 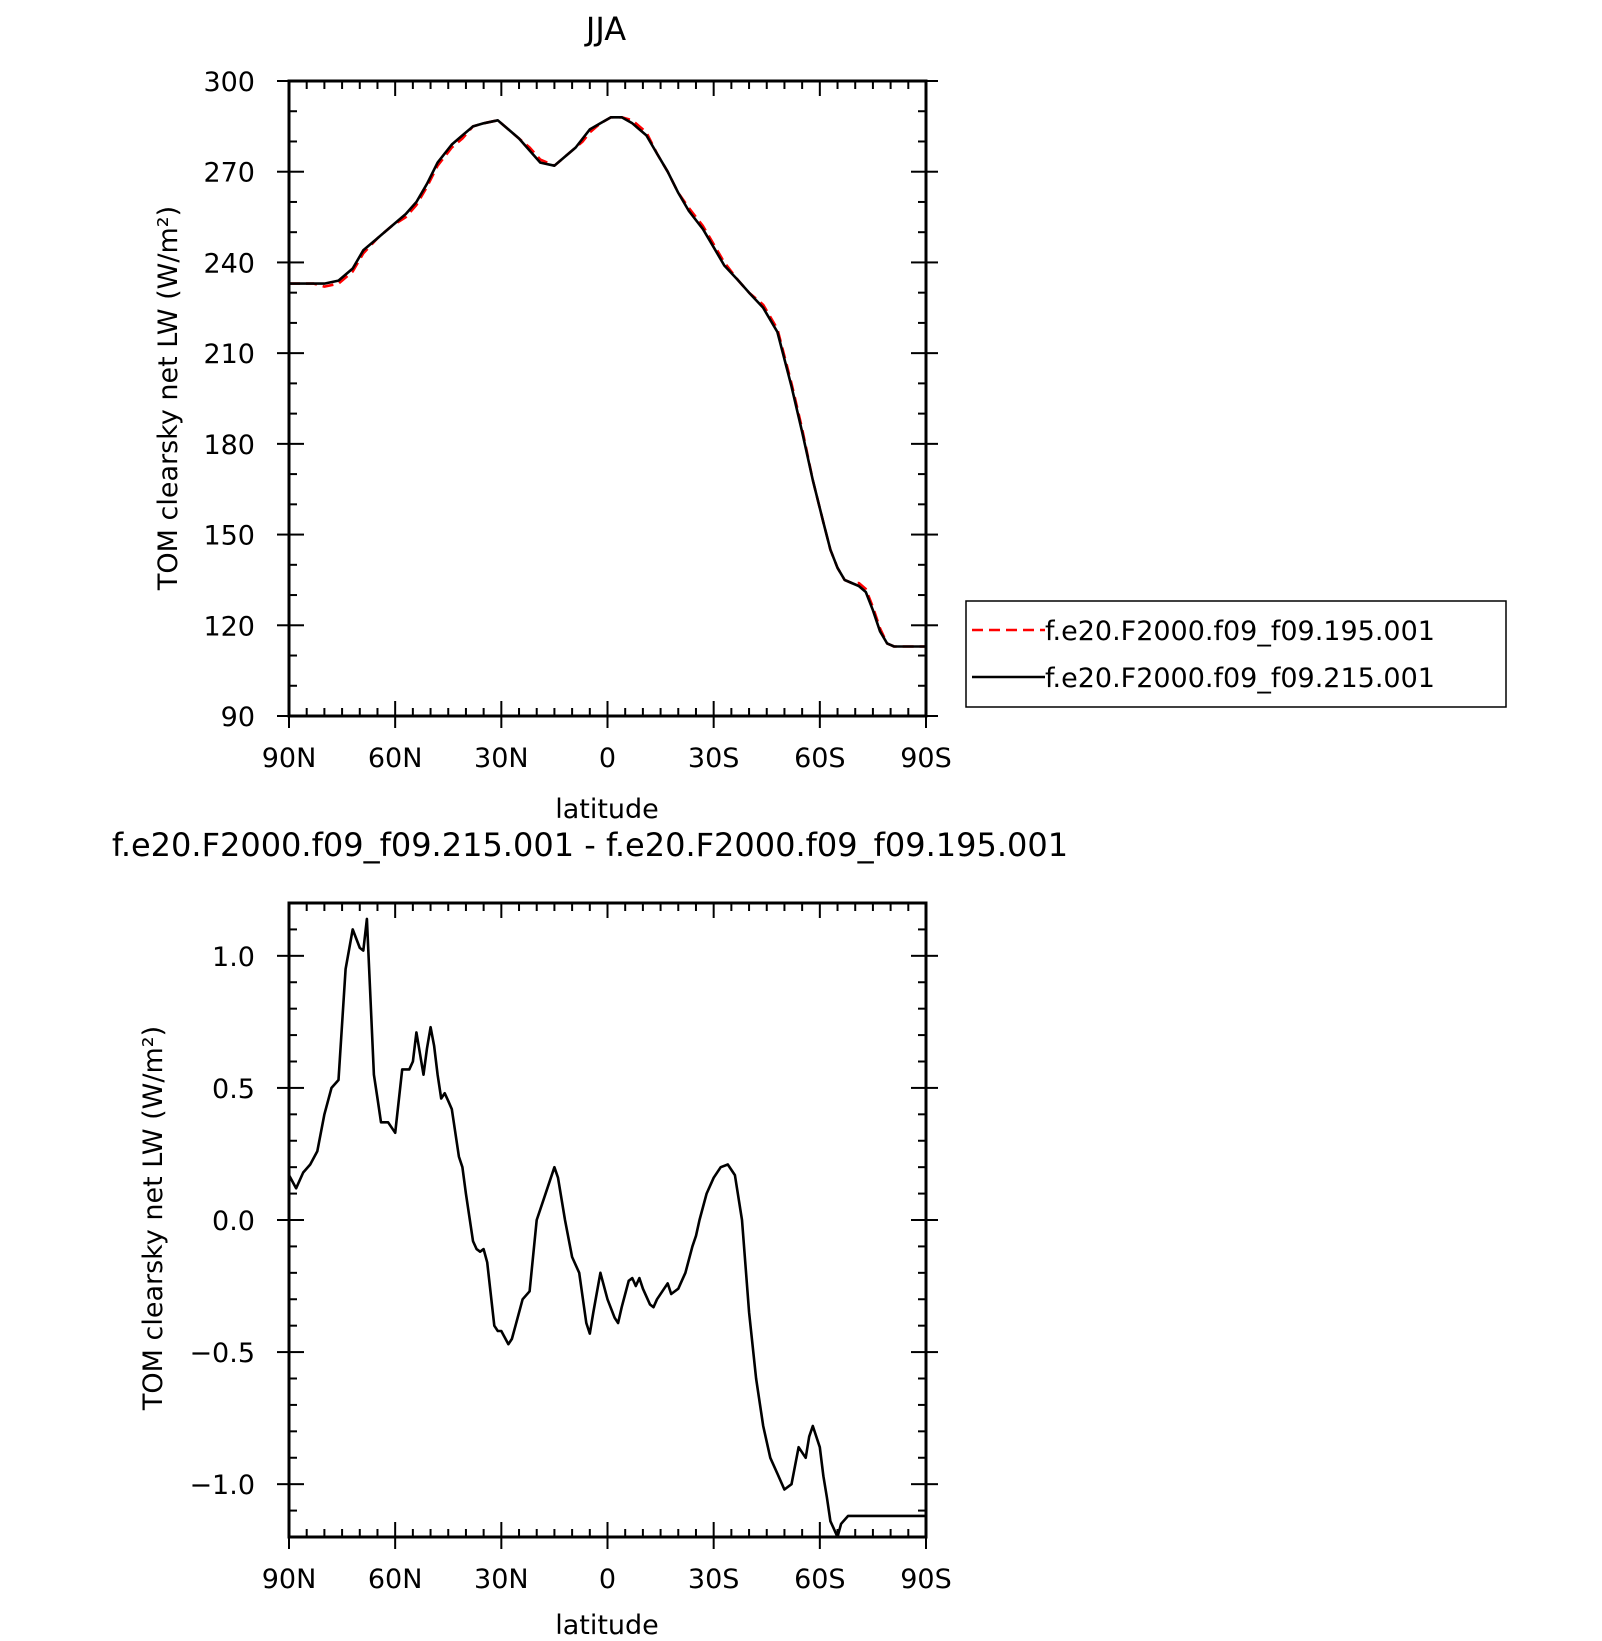 I want to click on bottom-x-tick-label: 30S, so click(x=714, y=1579).